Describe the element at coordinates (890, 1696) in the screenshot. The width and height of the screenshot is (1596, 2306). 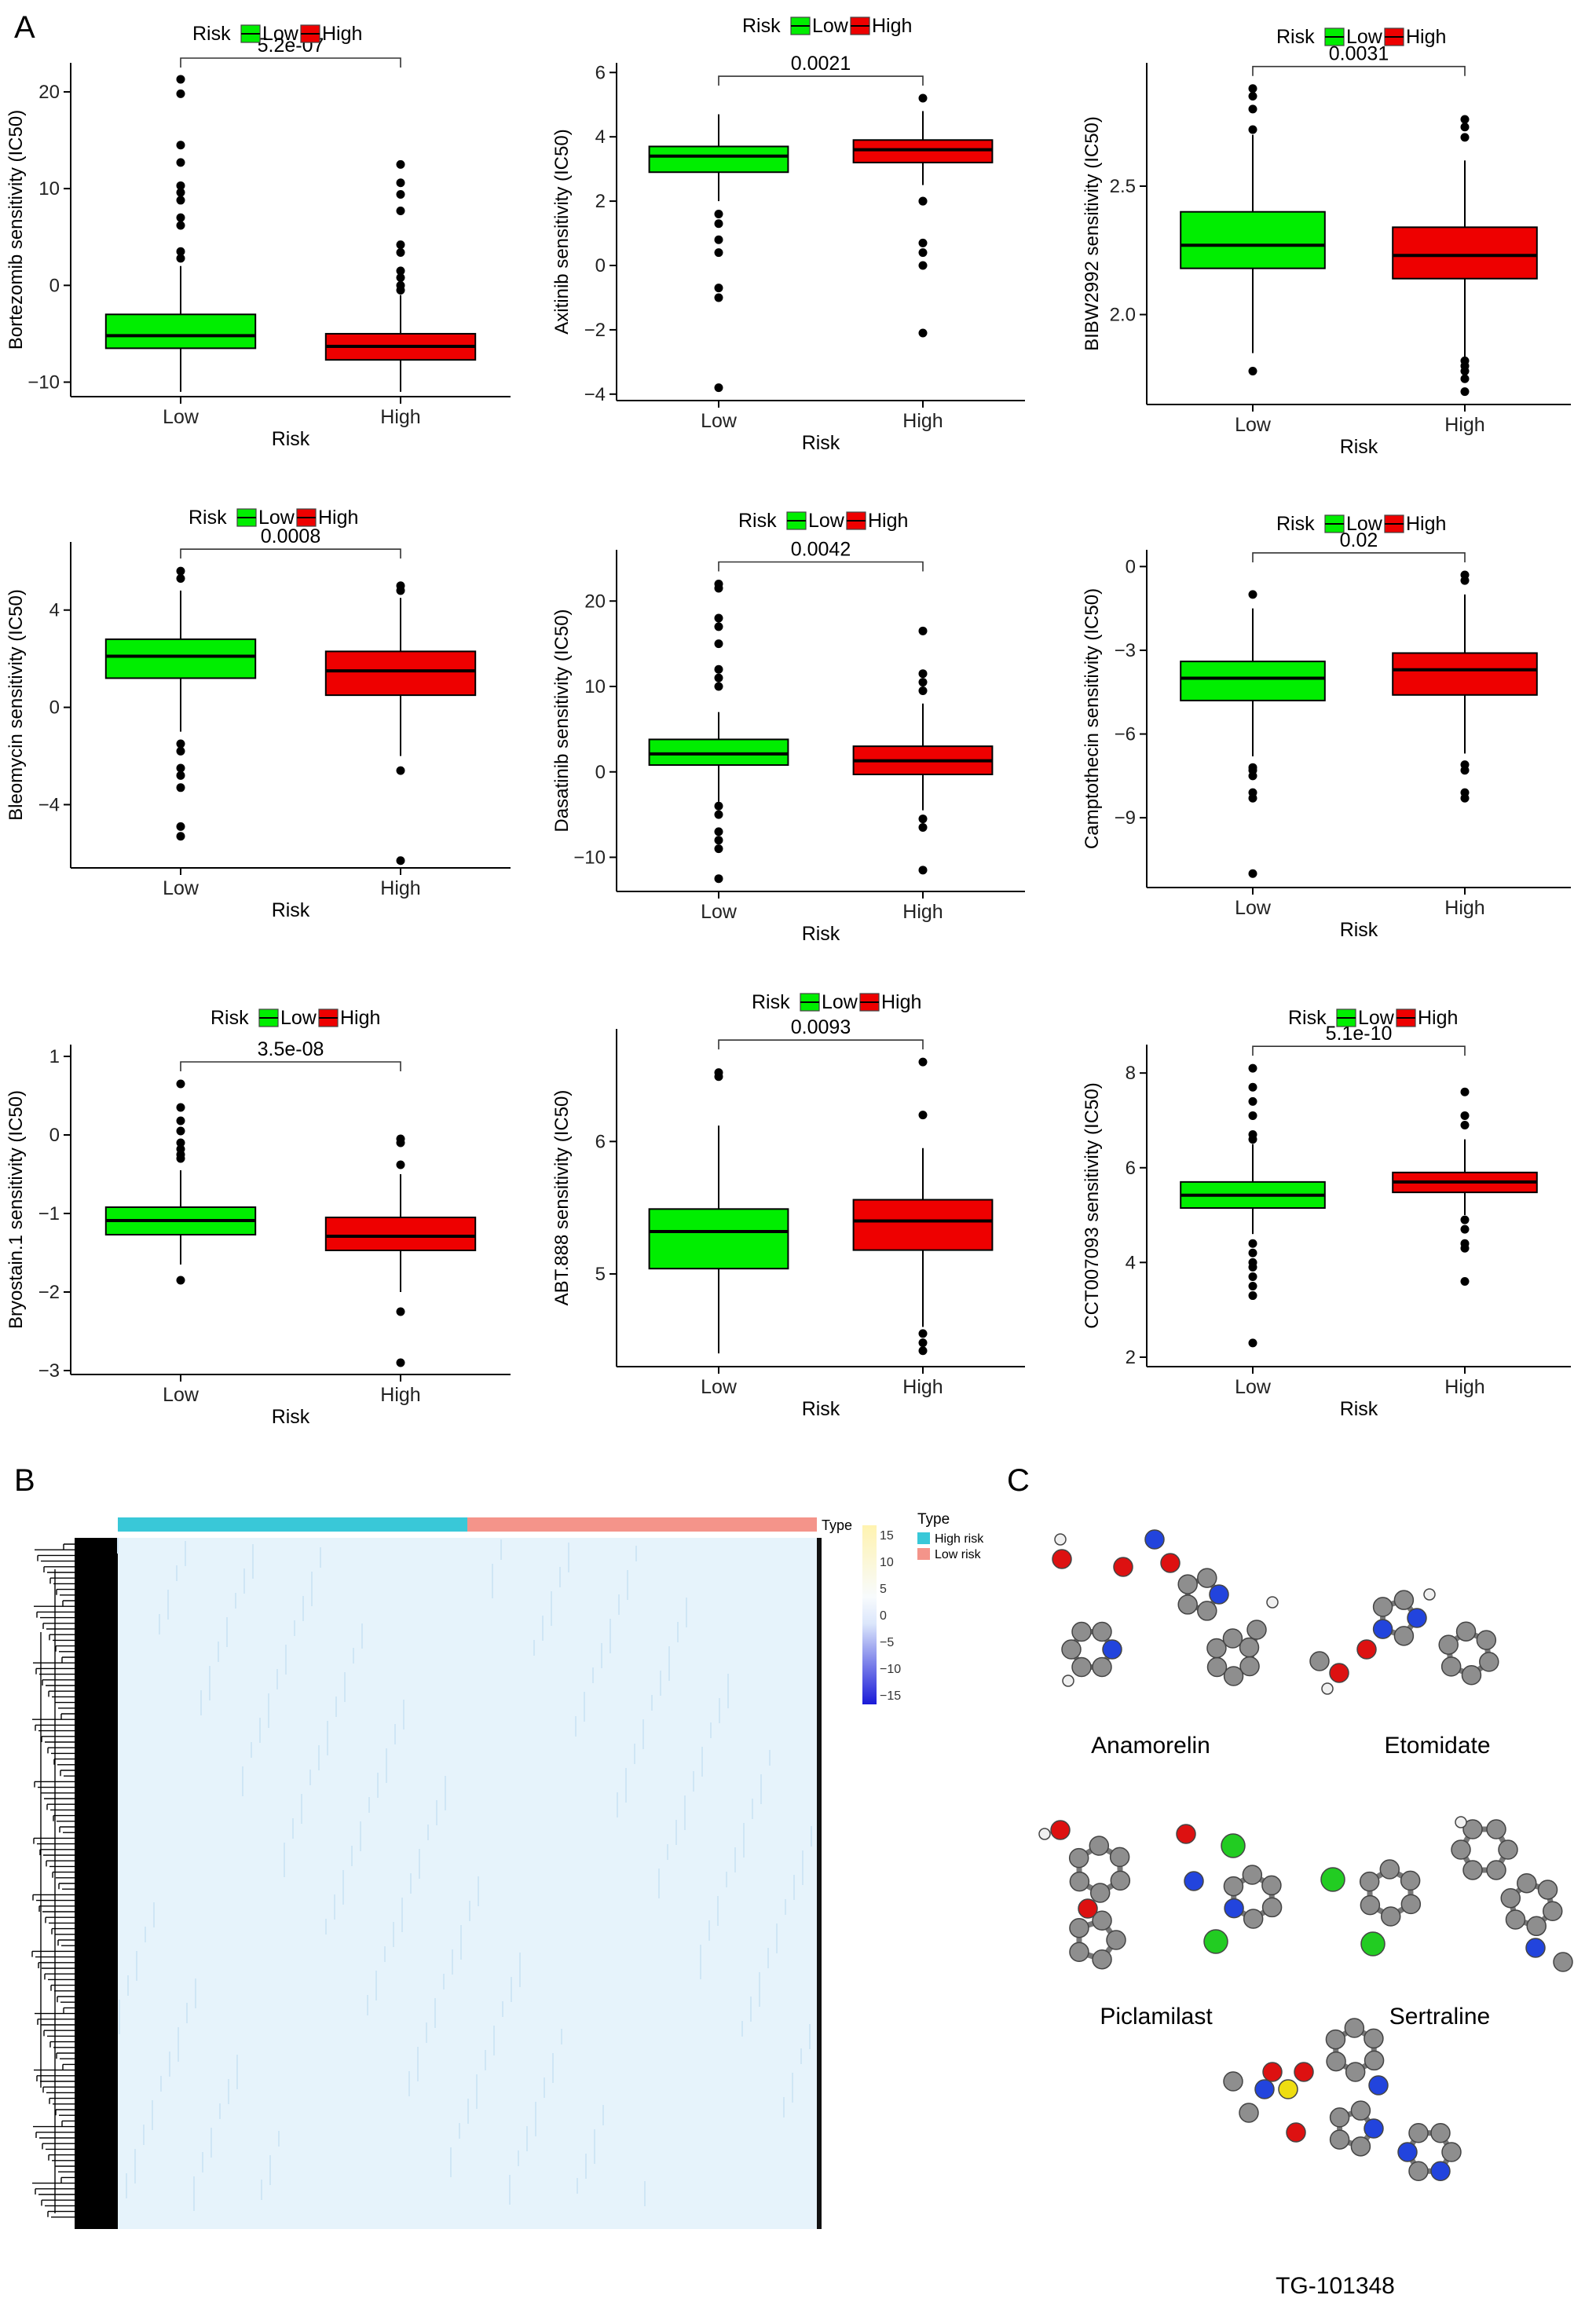
I see `color-scale-tick-label: −15` at that location.